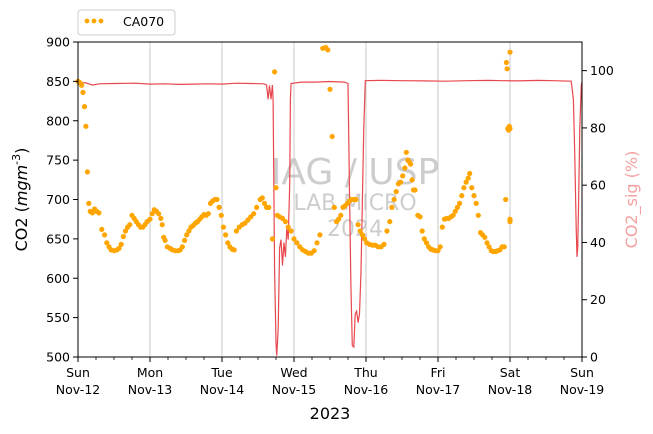 The width and height of the screenshot is (653, 434). I want to click on x-tick-label-day: Thu, so click(365, 372).